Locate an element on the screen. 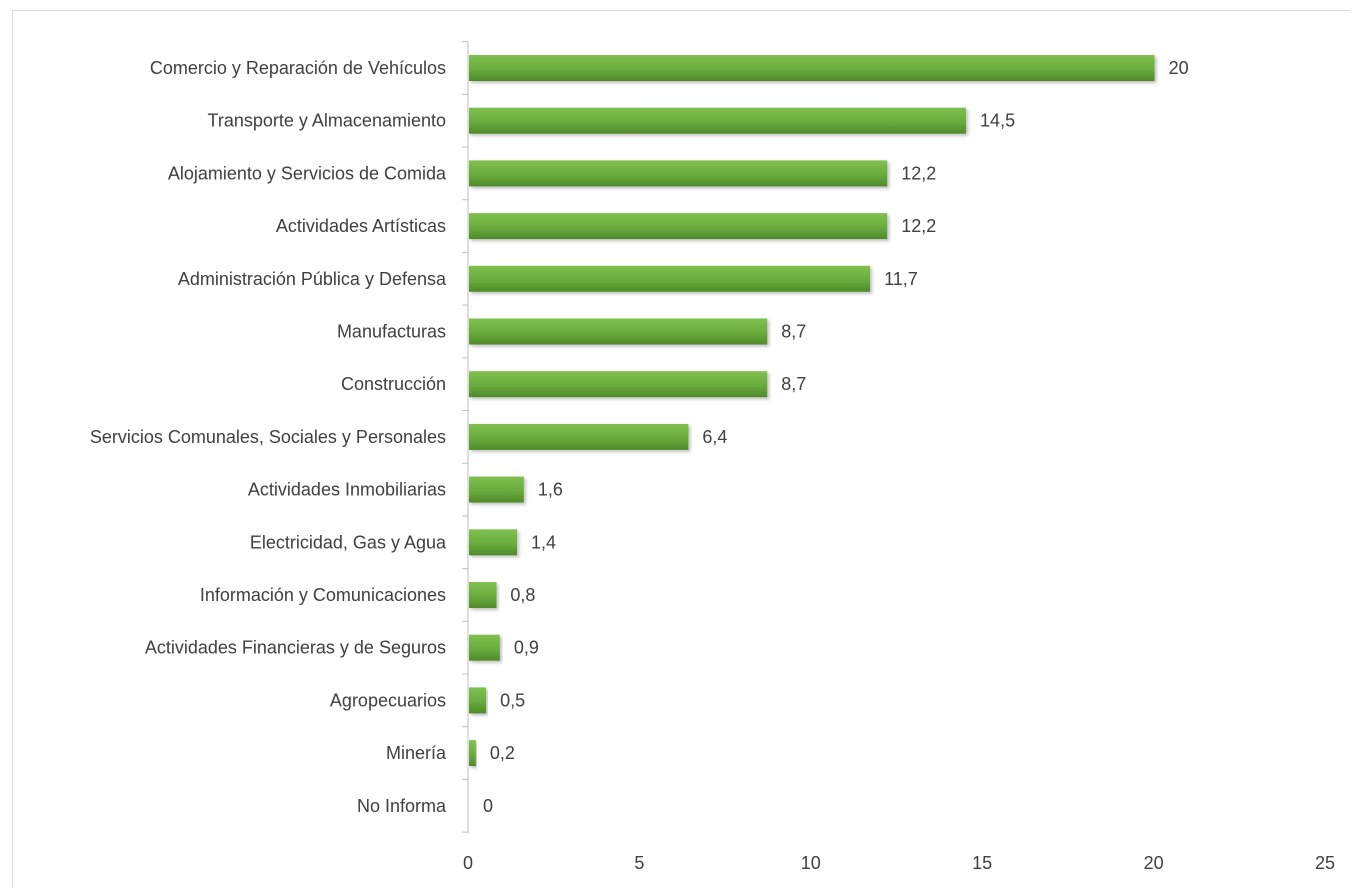 This screenshot has height=890, width=1353. value-label: 0,2 is located at coordinates (502, 753).